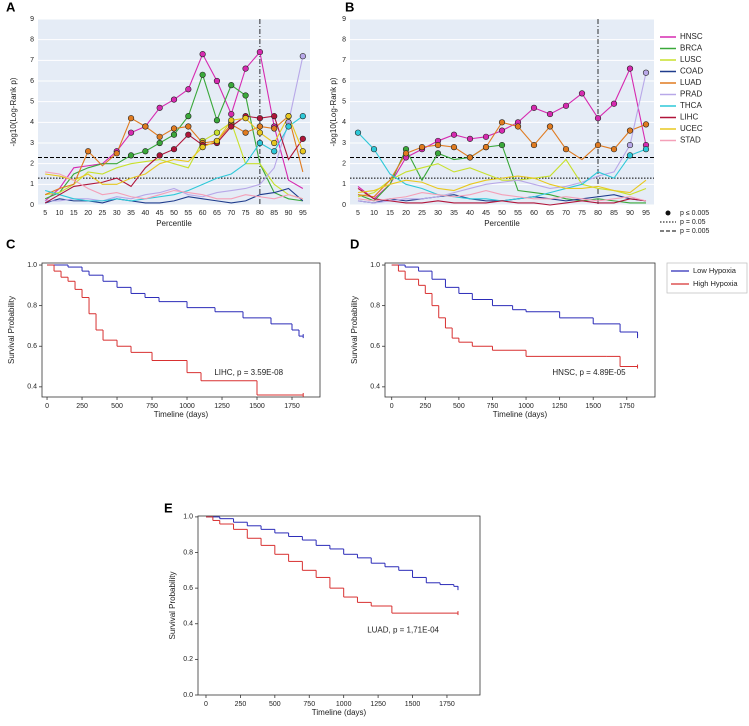 The height and width of the screenshot is (726, 749). Describe the element at coordinates (174, 213) in the screenshot. I see `x-tick-label: 50` at that location.